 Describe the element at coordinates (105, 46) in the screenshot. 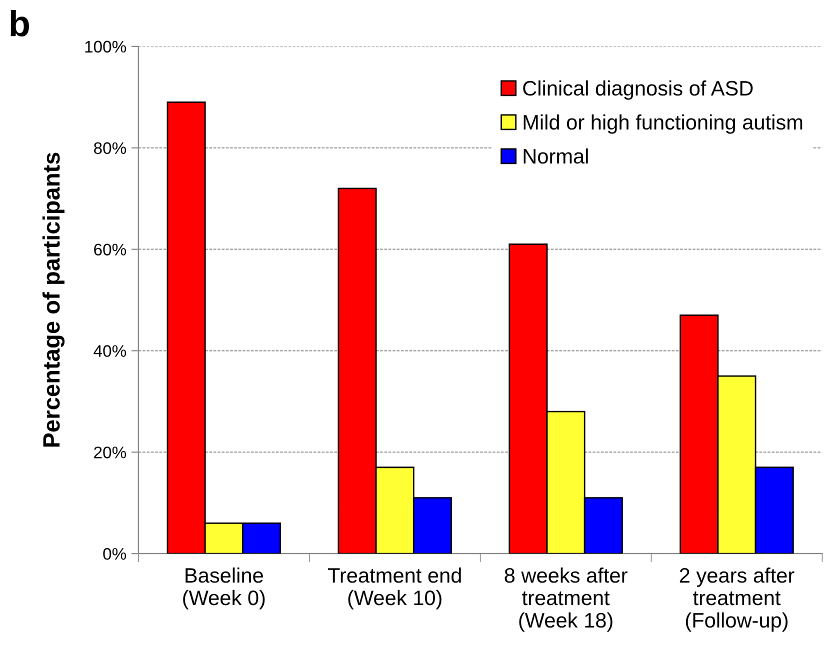

I see `y-tick-label: 100%` at that location.